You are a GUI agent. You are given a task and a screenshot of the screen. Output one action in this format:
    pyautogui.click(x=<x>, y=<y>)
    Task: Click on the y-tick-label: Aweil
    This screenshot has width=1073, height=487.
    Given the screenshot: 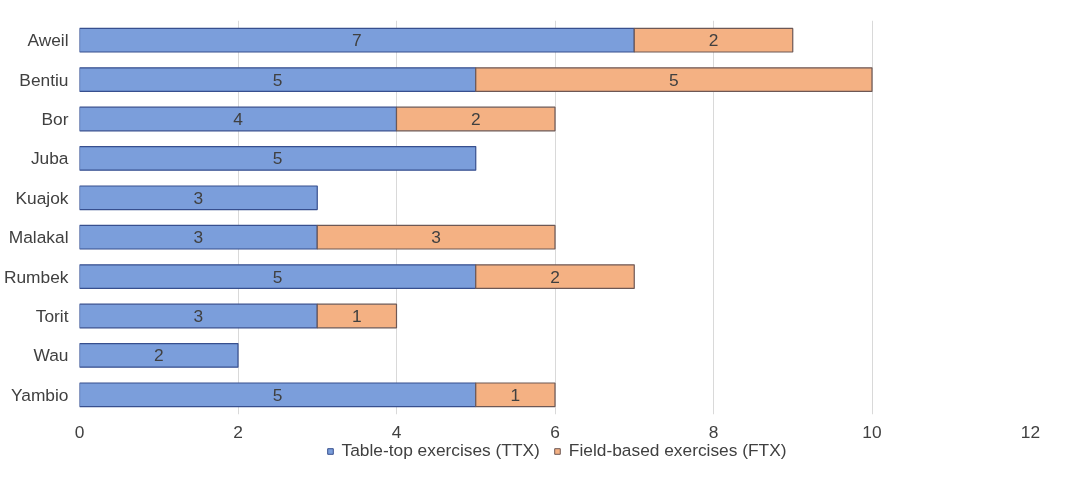 What is the action you would take?
    pyautogui.click(x=48, y=40)
    